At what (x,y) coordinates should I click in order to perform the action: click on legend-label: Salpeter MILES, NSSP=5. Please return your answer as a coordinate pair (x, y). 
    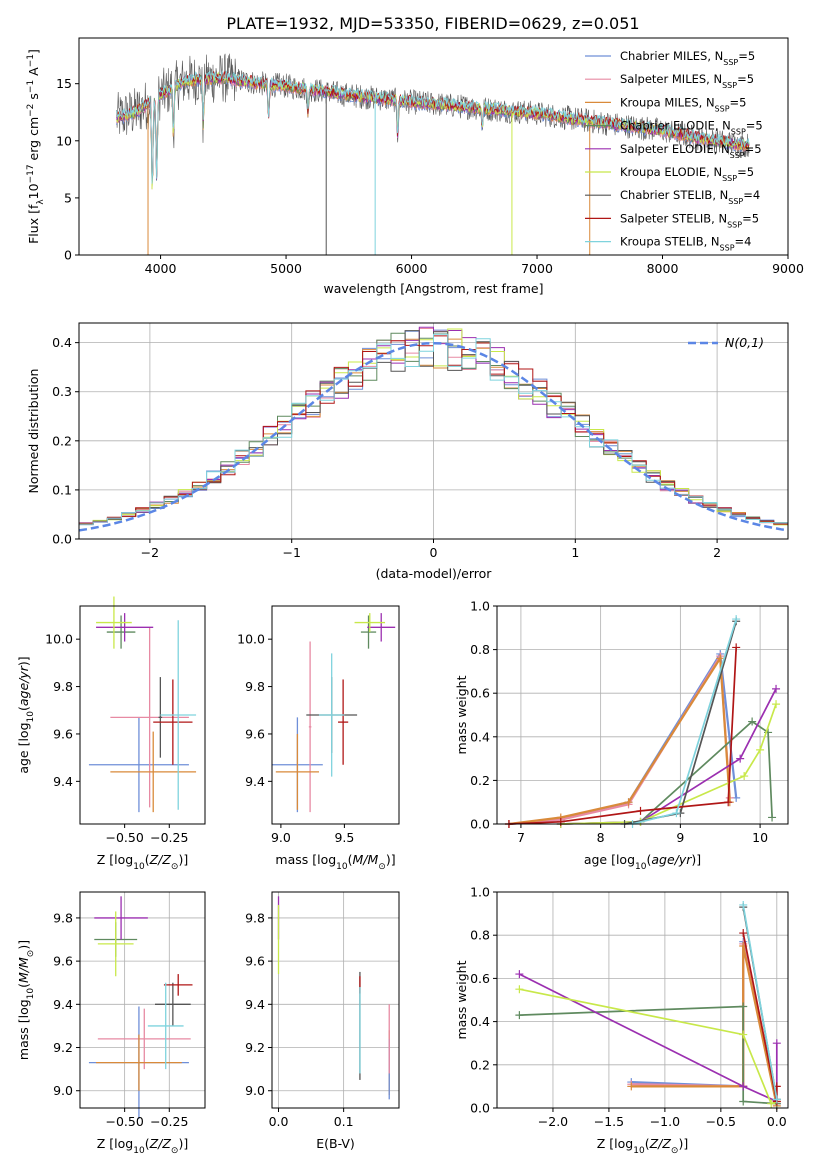
    Looking at the image, I should click on (687, 81).